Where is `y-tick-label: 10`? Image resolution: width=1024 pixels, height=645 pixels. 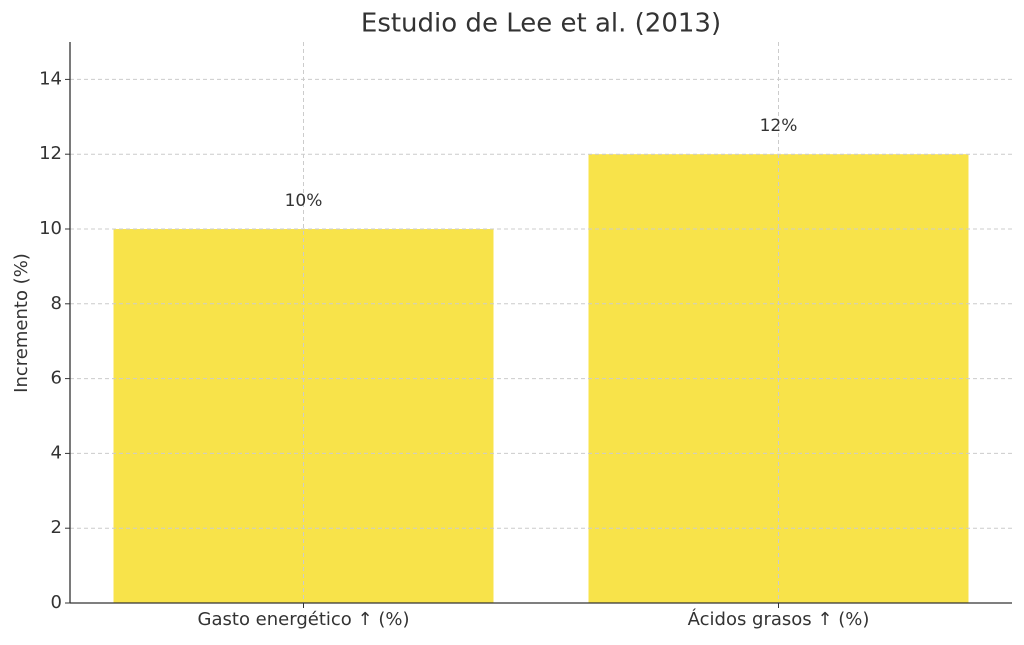 y-tick-label: 10 is located at coordinates (50, 228).